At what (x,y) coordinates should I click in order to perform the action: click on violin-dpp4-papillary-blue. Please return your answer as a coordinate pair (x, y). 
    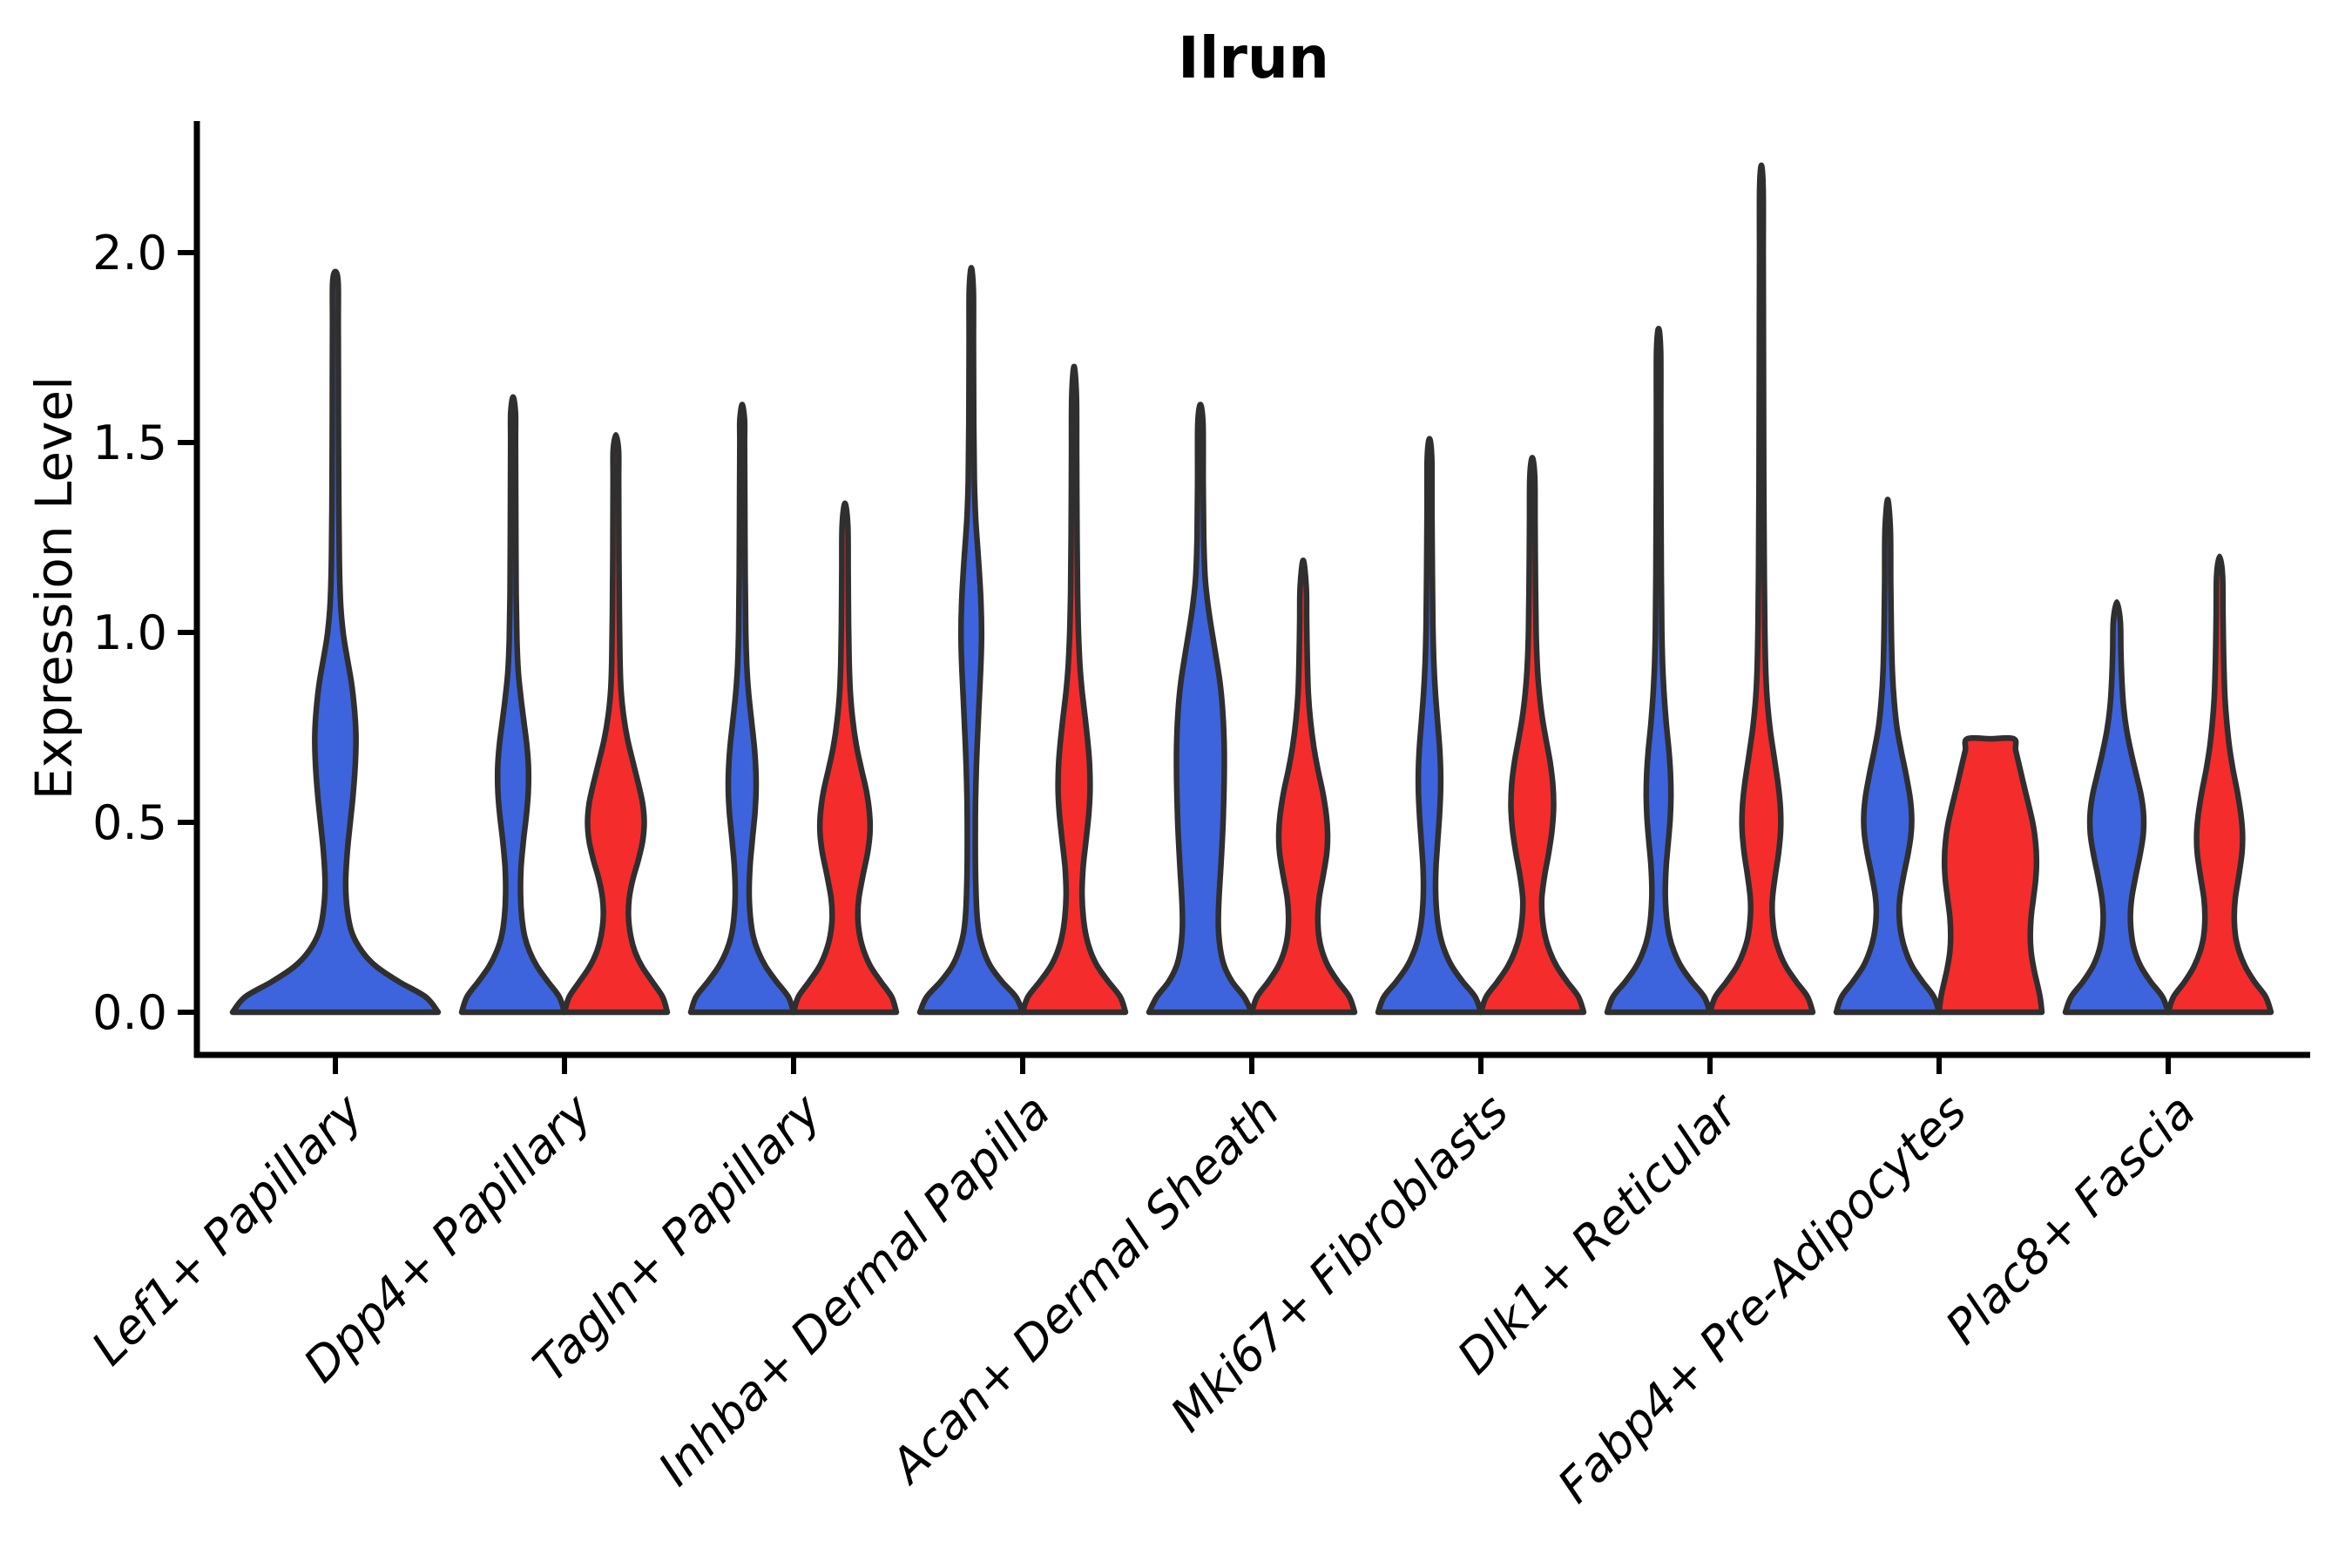
    Looking at the image, I should click on (513, 705).